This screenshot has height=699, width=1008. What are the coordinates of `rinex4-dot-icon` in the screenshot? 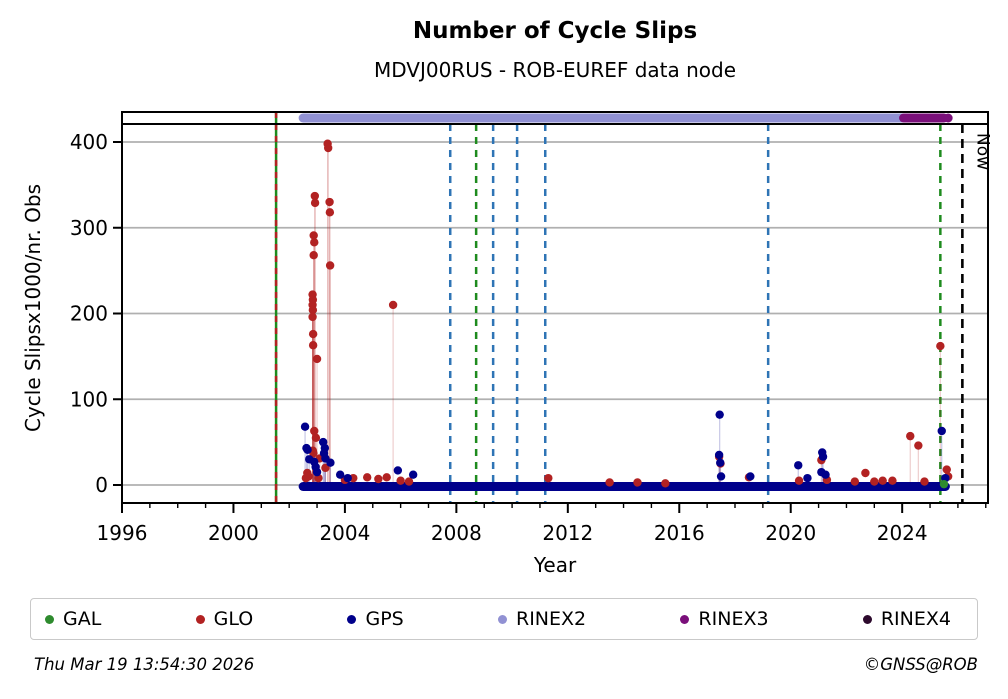 It's located at (867, 619).